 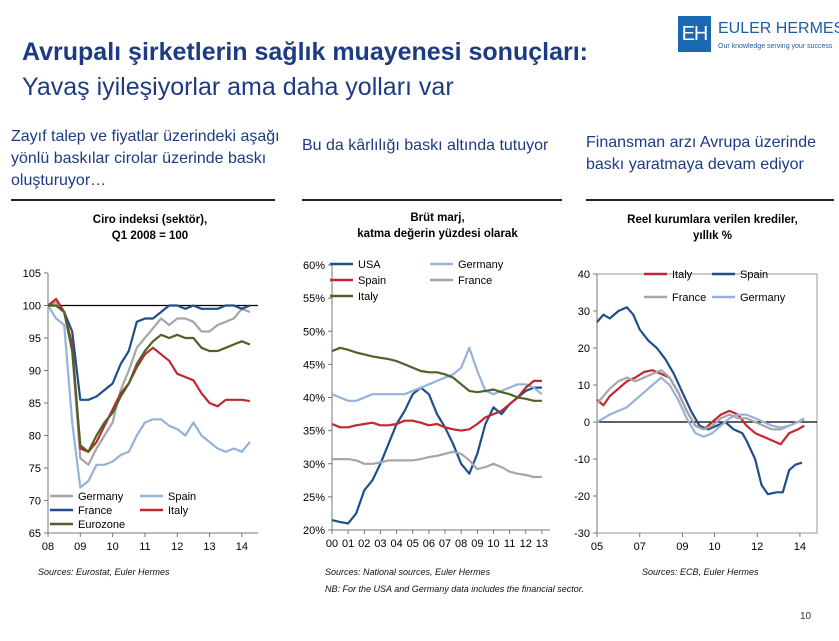 What do you see at coordinates (689, 298) in the screenshot?
I see `chart3-legend-label-france: France` at bounding box center [689, 298].